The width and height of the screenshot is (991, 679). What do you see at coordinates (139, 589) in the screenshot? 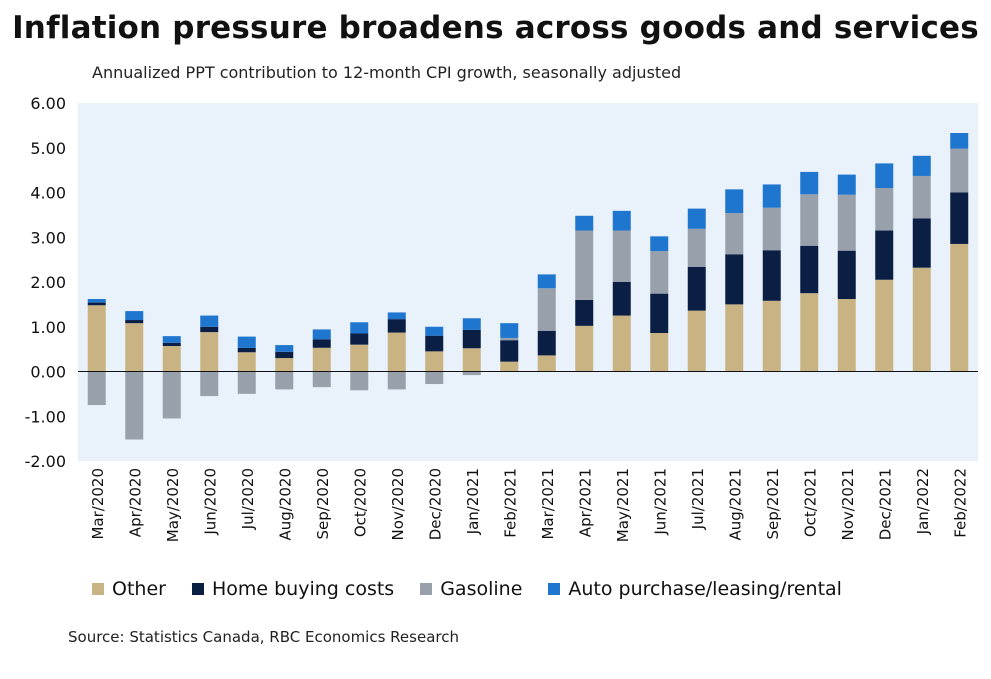
I see `legend-label: Other` at bounding box center [139, 589].